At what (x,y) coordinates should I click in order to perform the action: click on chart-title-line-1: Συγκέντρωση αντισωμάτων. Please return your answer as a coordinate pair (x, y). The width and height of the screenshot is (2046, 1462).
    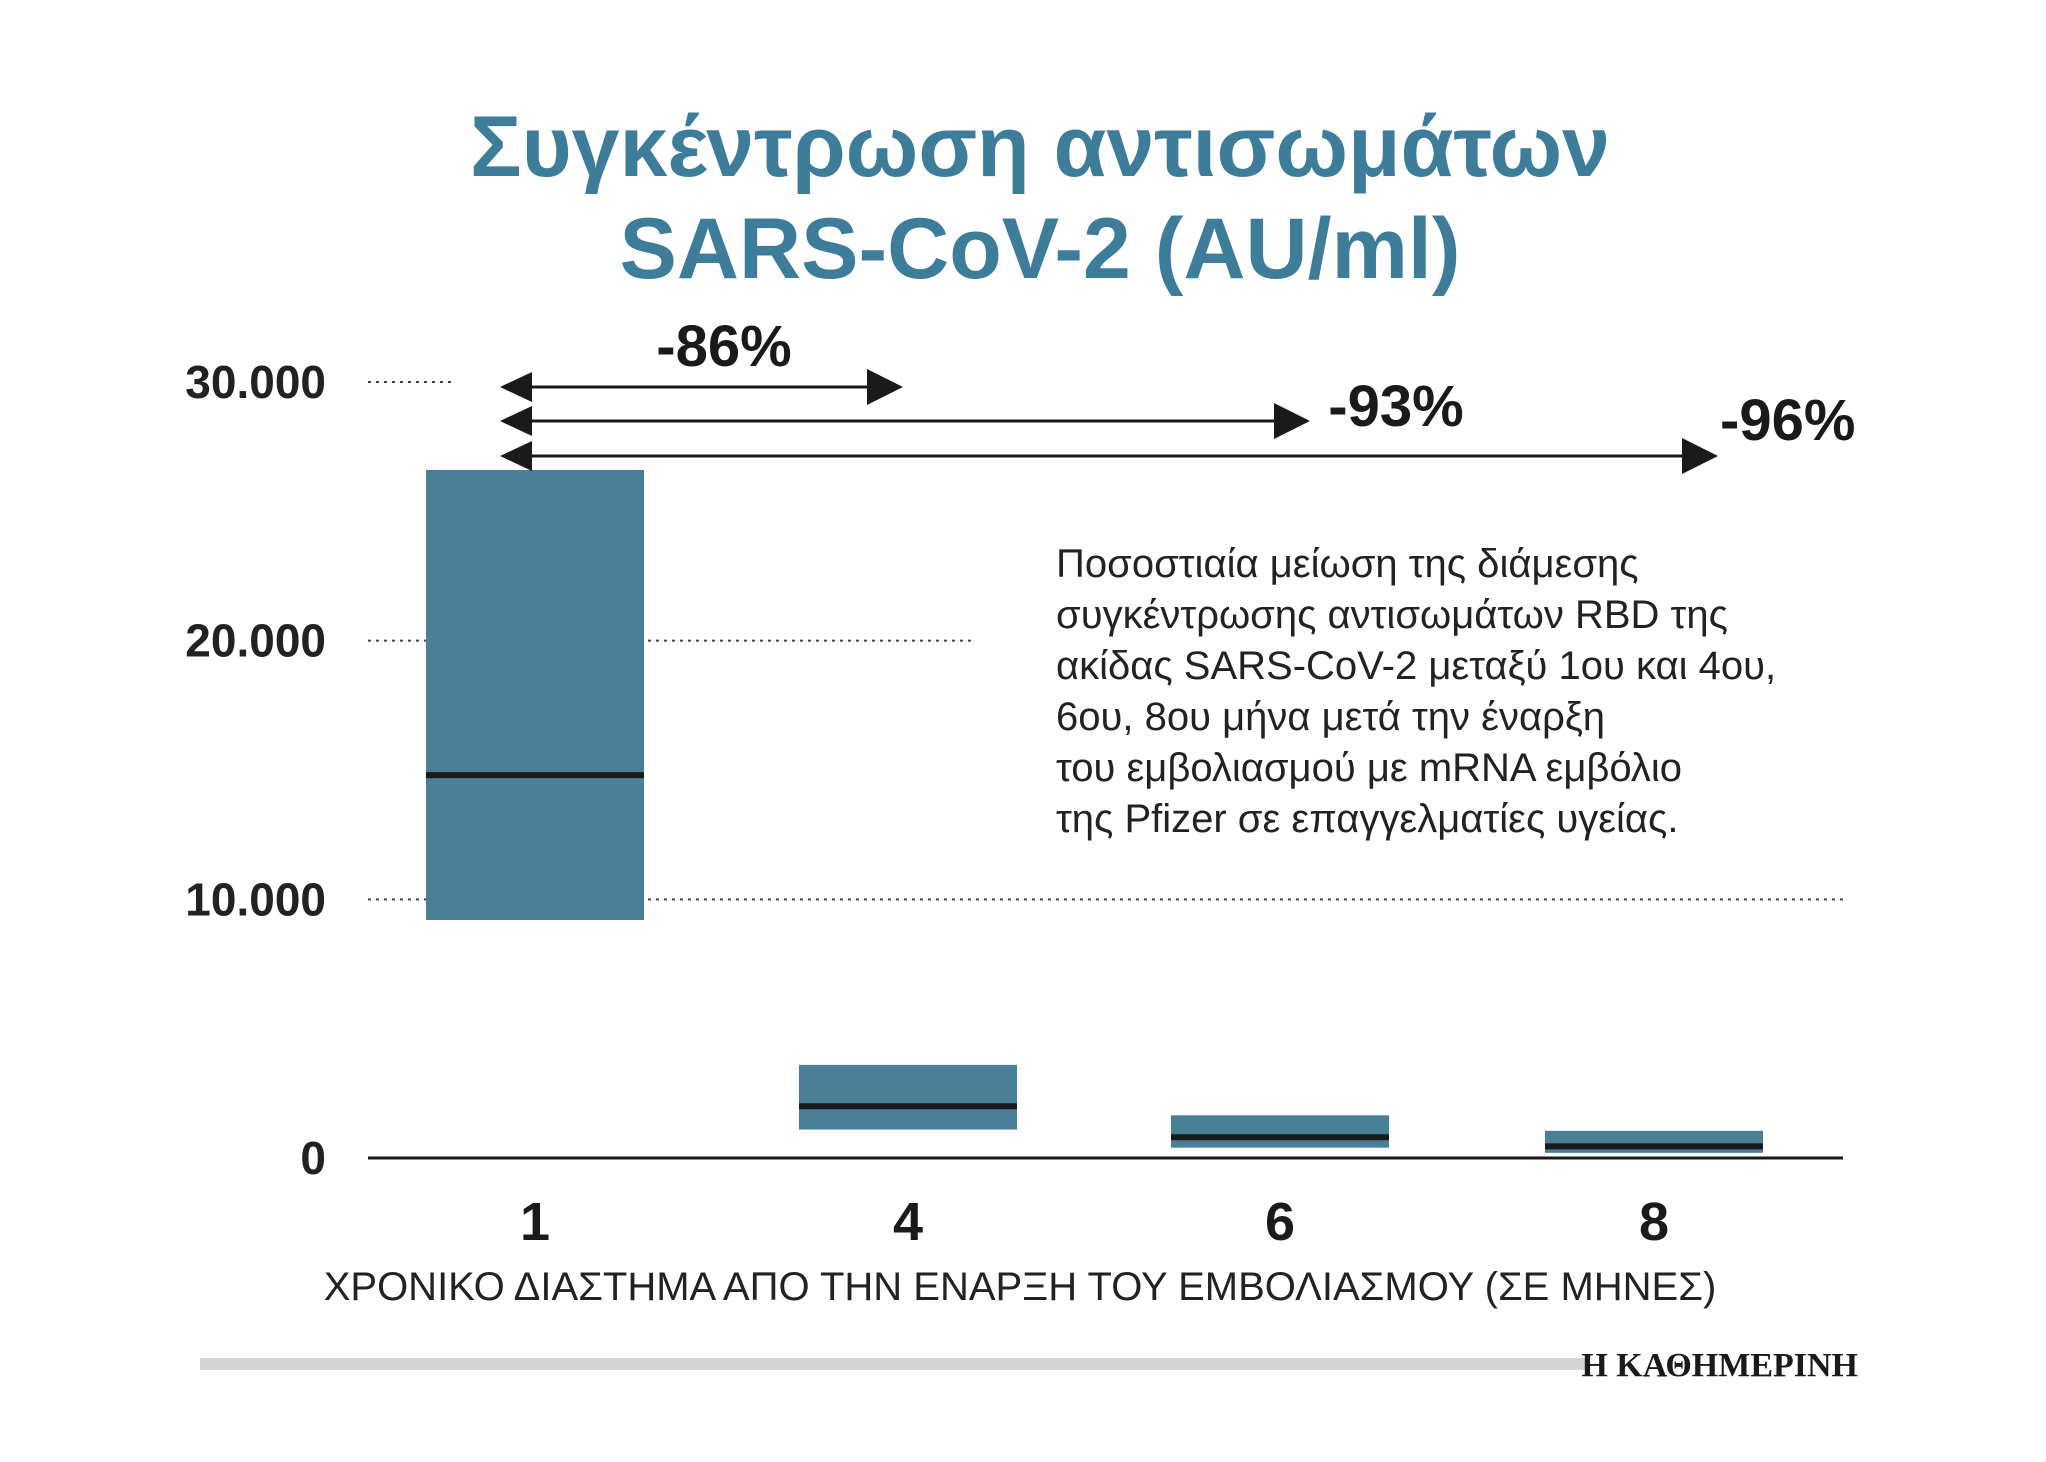
    Looking at the image, I should click on (1040, 147).